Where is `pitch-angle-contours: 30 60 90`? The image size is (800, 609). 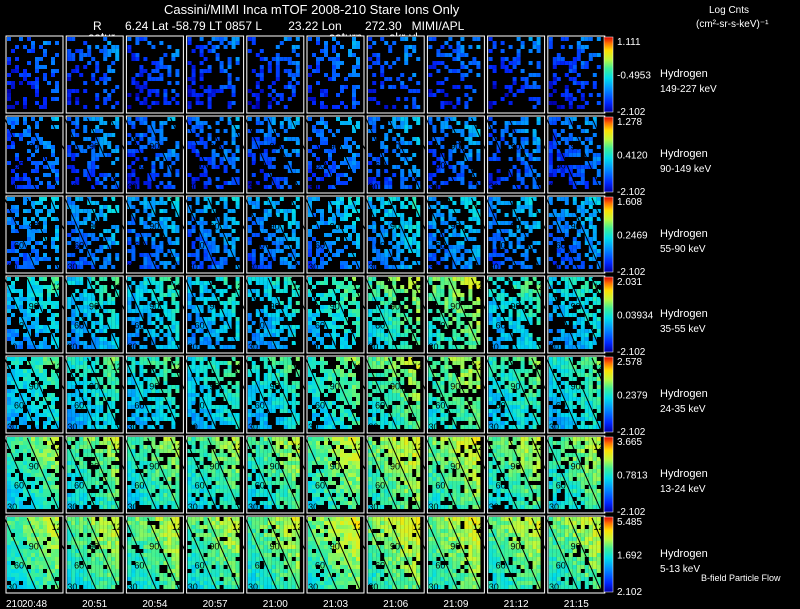
pitch-angle-contours: 30 60 90 is located at coordinates (344, 234).